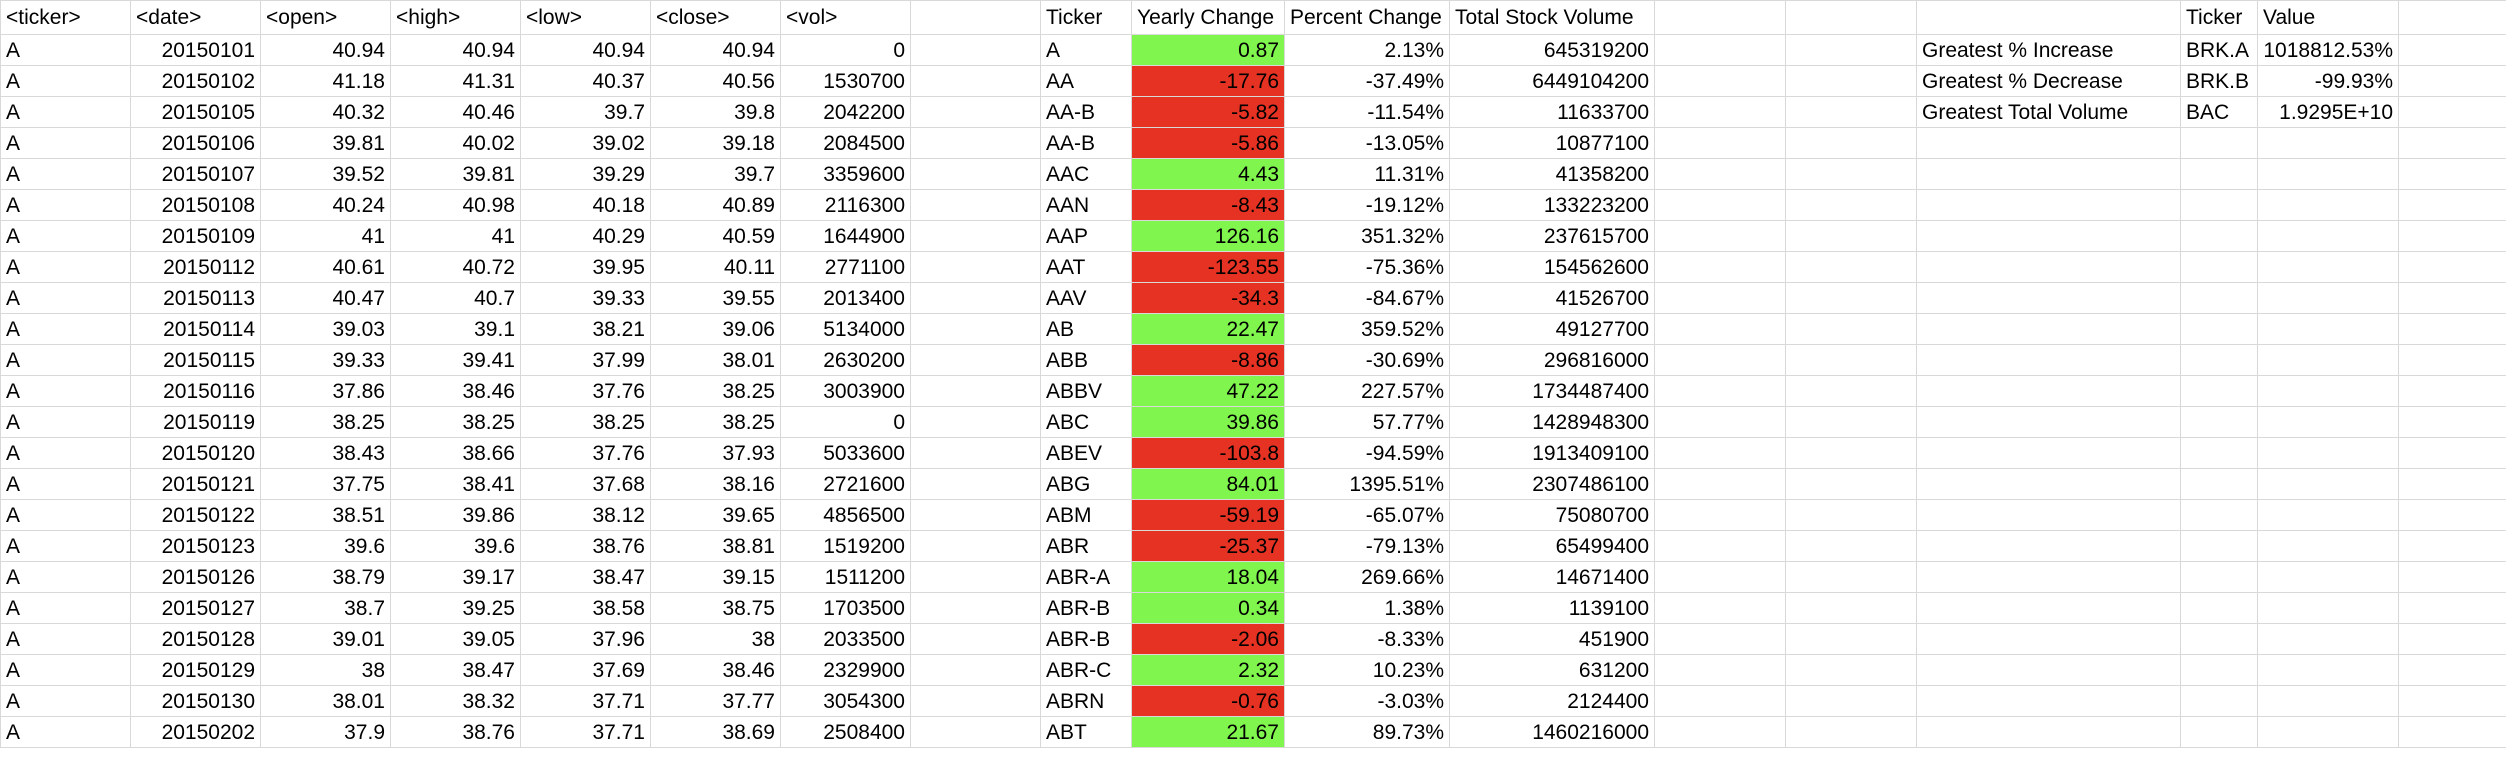  What do you see at coordinates (1367, 639) in the screenshot?
I see `percent-change-cell: -8.33%` at bounding box center [1367, 639].